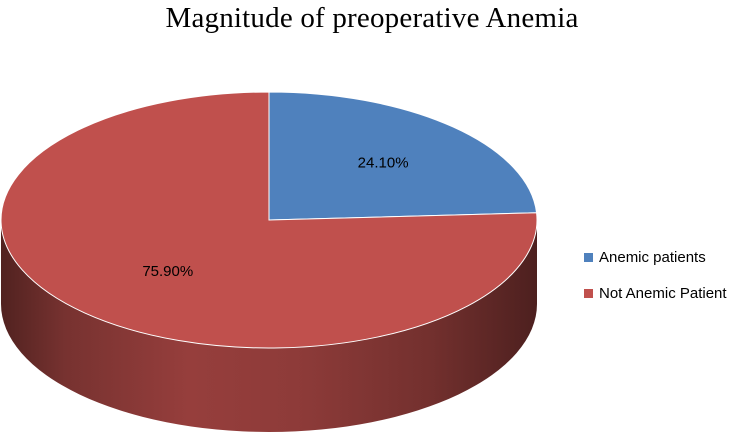 This screenshot has height=432, width=744. I want to click on slice-anemic, so click(403, 156).